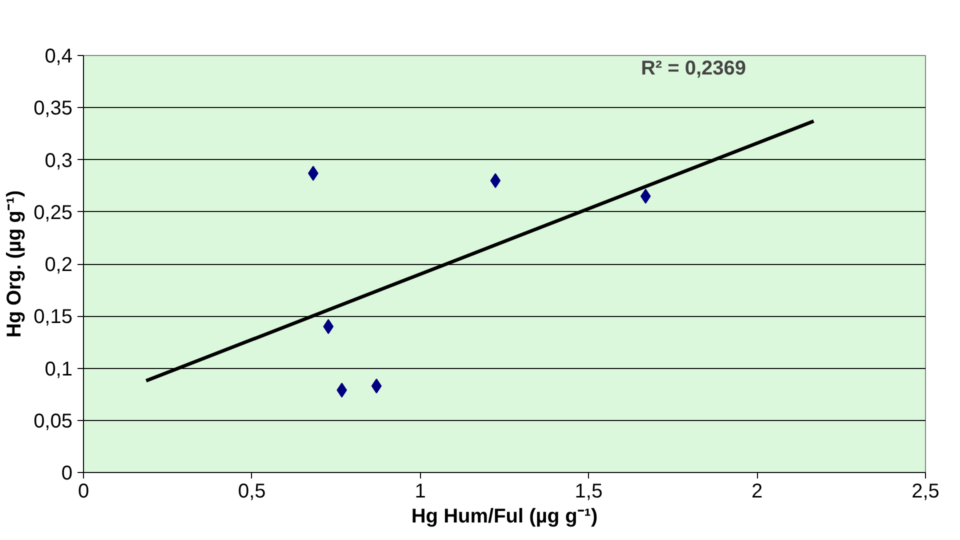 This screenshot has width=960, height=540. I want to click on x-tick-label: 2,5, so click(926, 491).